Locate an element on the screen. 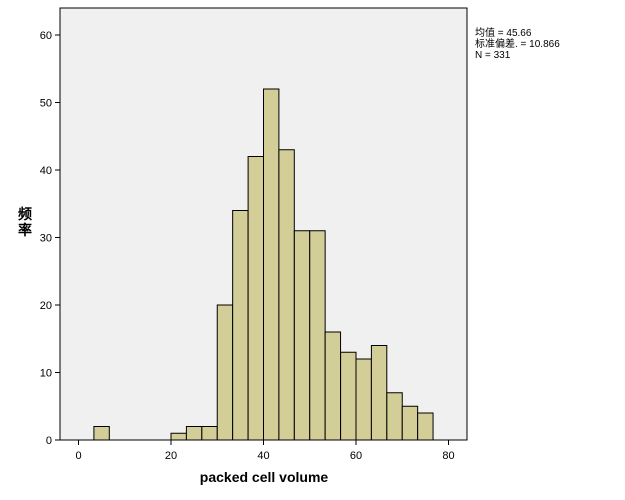  y-ticks-group: 0 10 20 30 40 50 60 is located at coordinates (50, 238).